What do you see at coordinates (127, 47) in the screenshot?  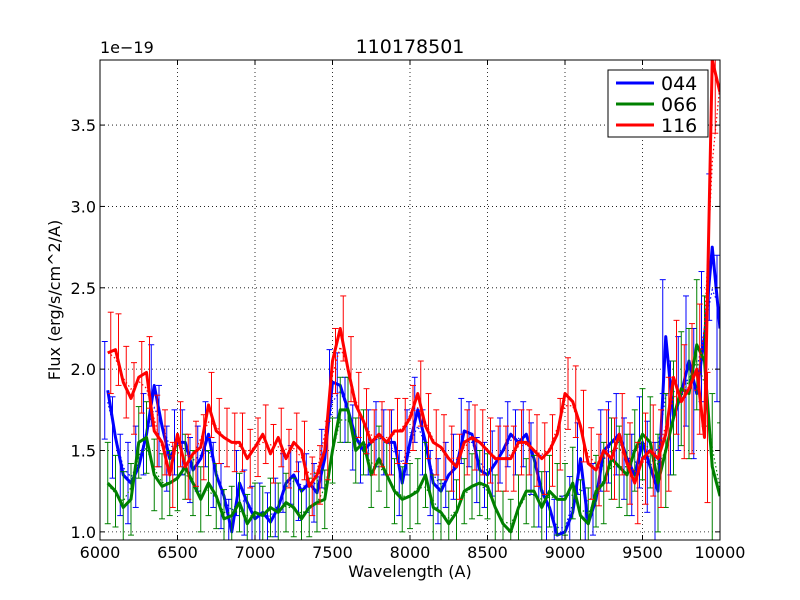 I see `y-offset-text: 1e−19` at bounding box center [127, 47].